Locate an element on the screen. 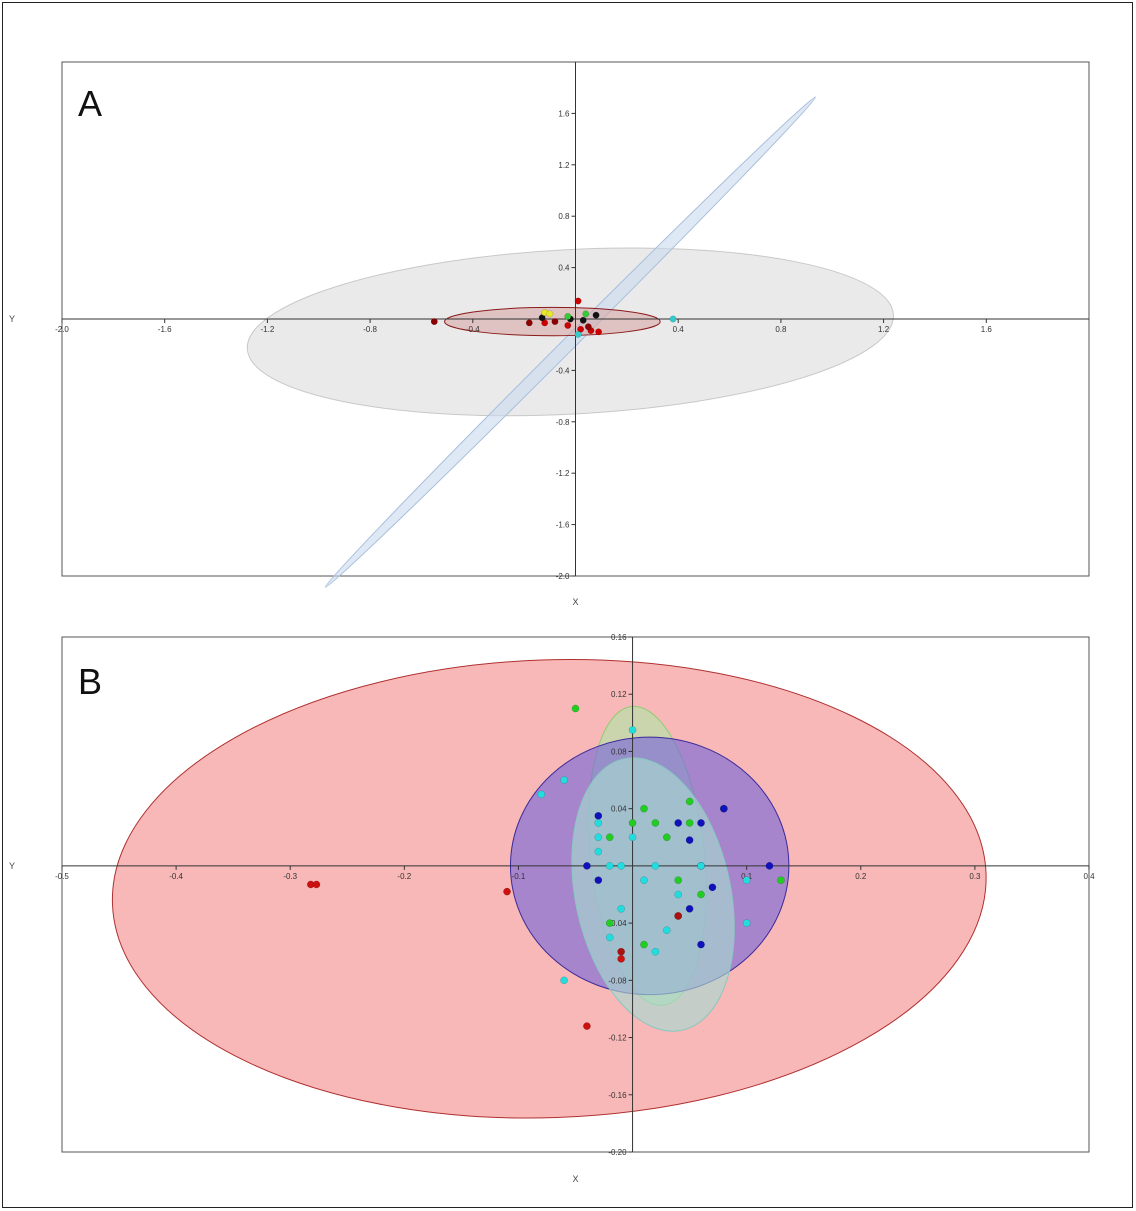  panel-label: B is located at coordinates (90, 681).